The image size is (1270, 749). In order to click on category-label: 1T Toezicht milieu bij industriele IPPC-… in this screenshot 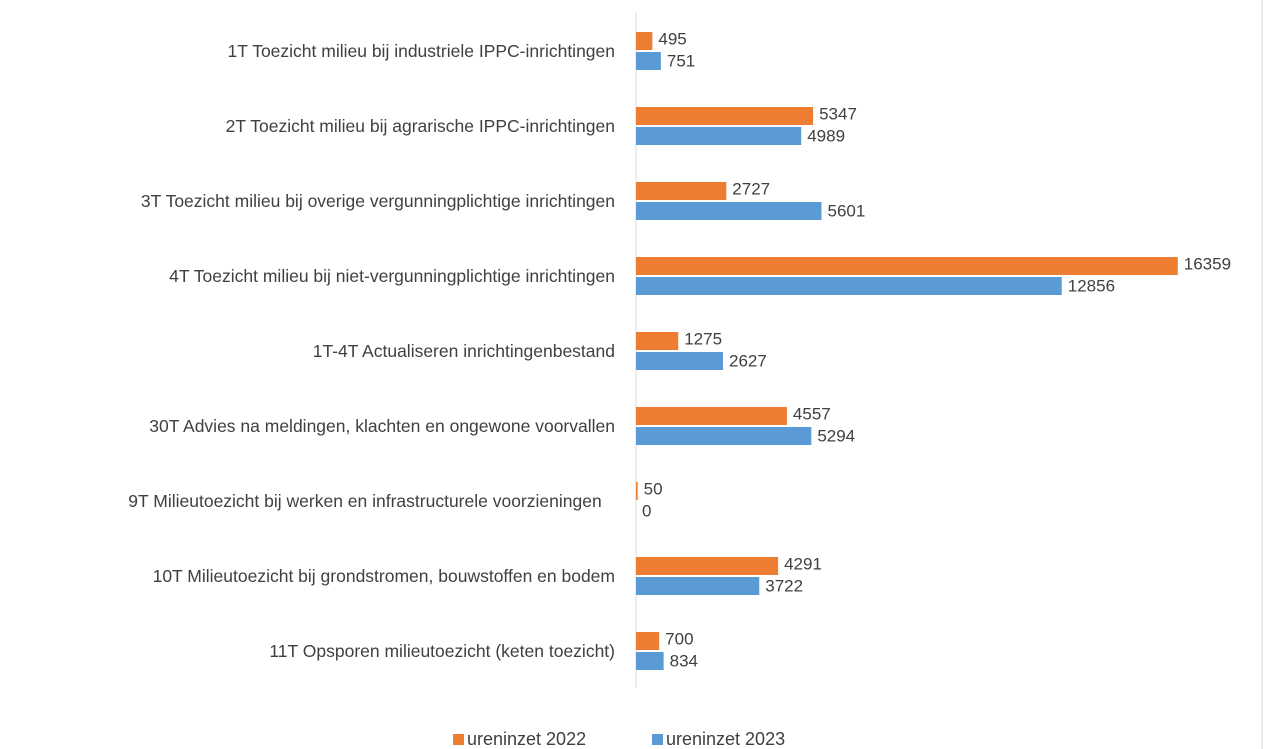, I will do `click(421, 51)`.